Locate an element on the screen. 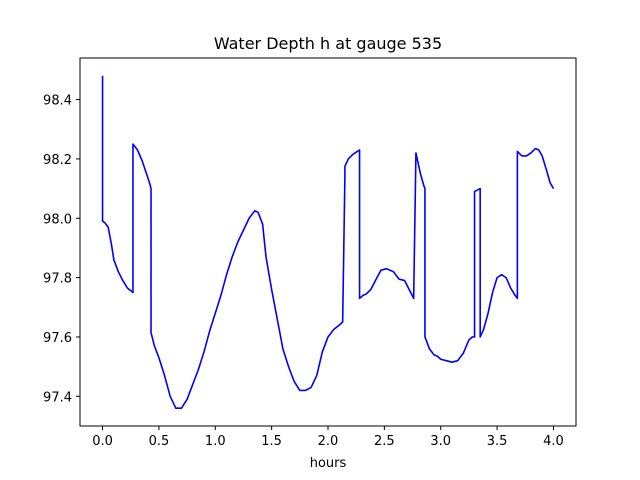 This screenshot has width=640, height=480. x-axis: 0.0 0.5 1.0 1.5 2.0 2.5 3.0 3.5 4.0 is located at coordinates (328, 437).